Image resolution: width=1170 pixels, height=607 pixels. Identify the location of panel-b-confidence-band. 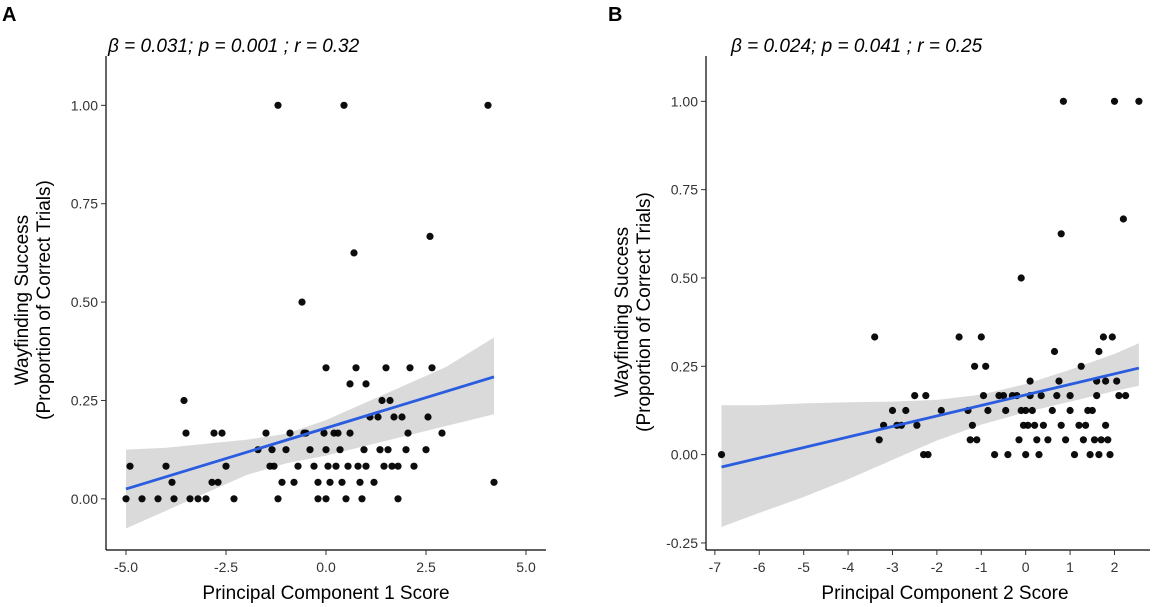
(930, 435).